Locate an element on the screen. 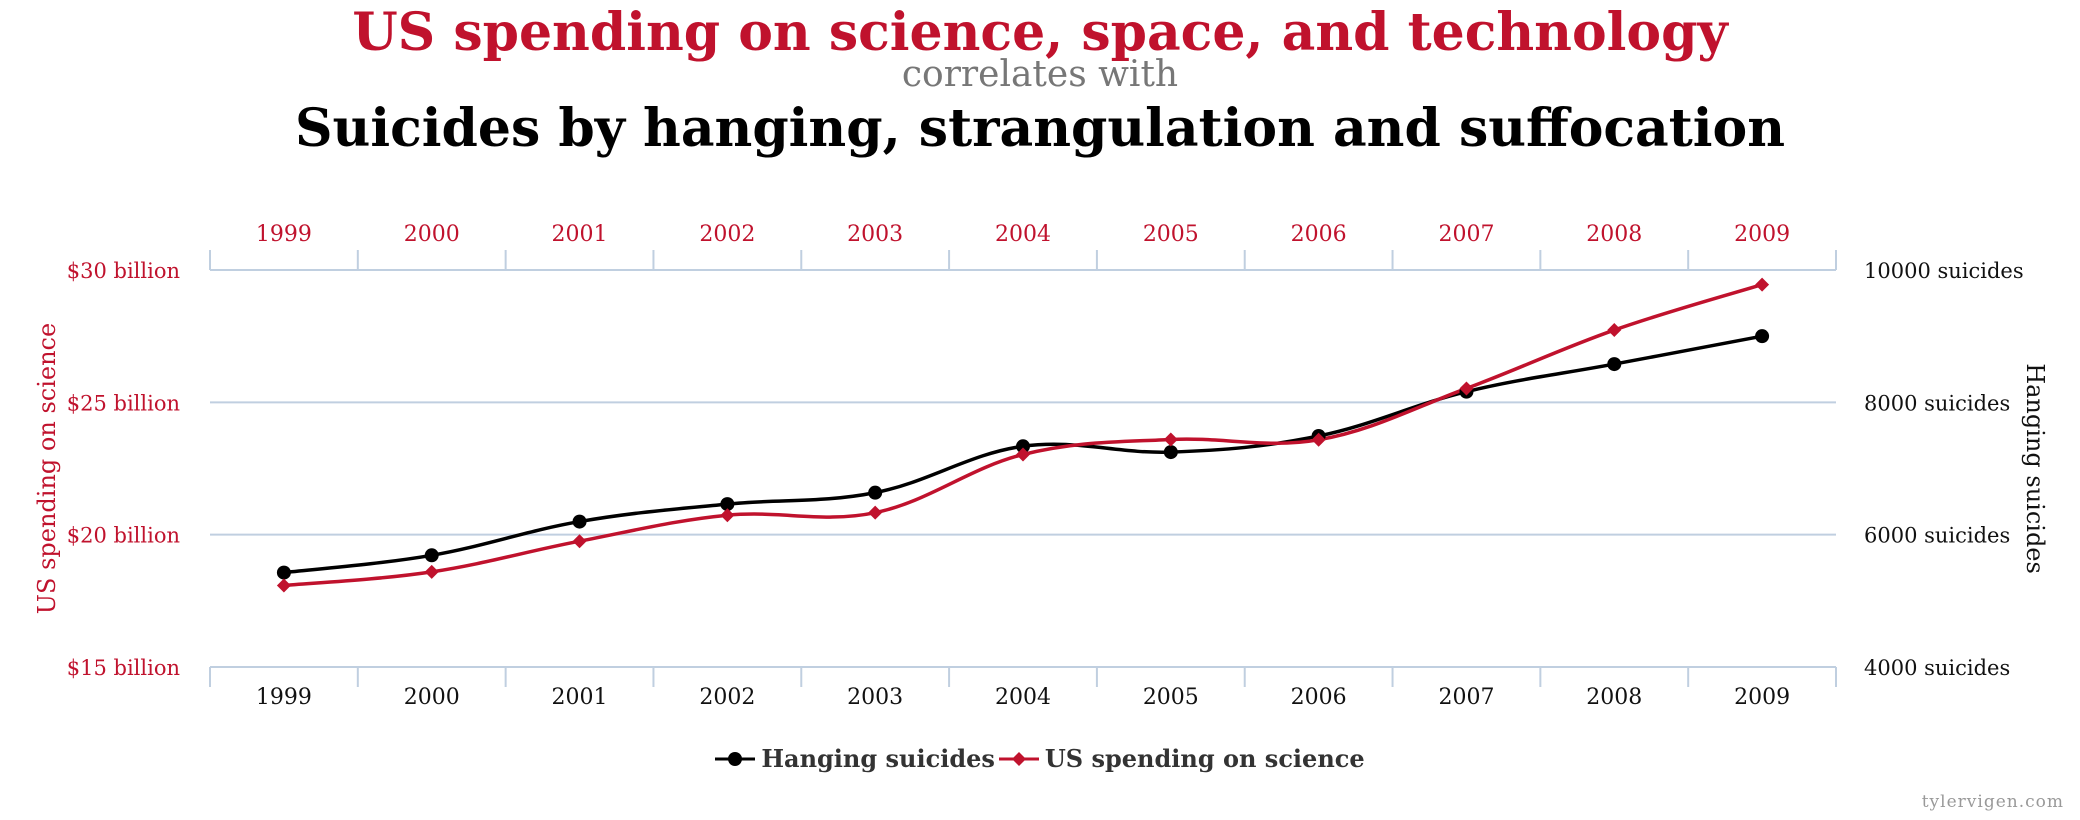 The width and height of the screenshot is (2080, 820). right-axis-title: Hanging suicides is located at coordinates (2035, 468).